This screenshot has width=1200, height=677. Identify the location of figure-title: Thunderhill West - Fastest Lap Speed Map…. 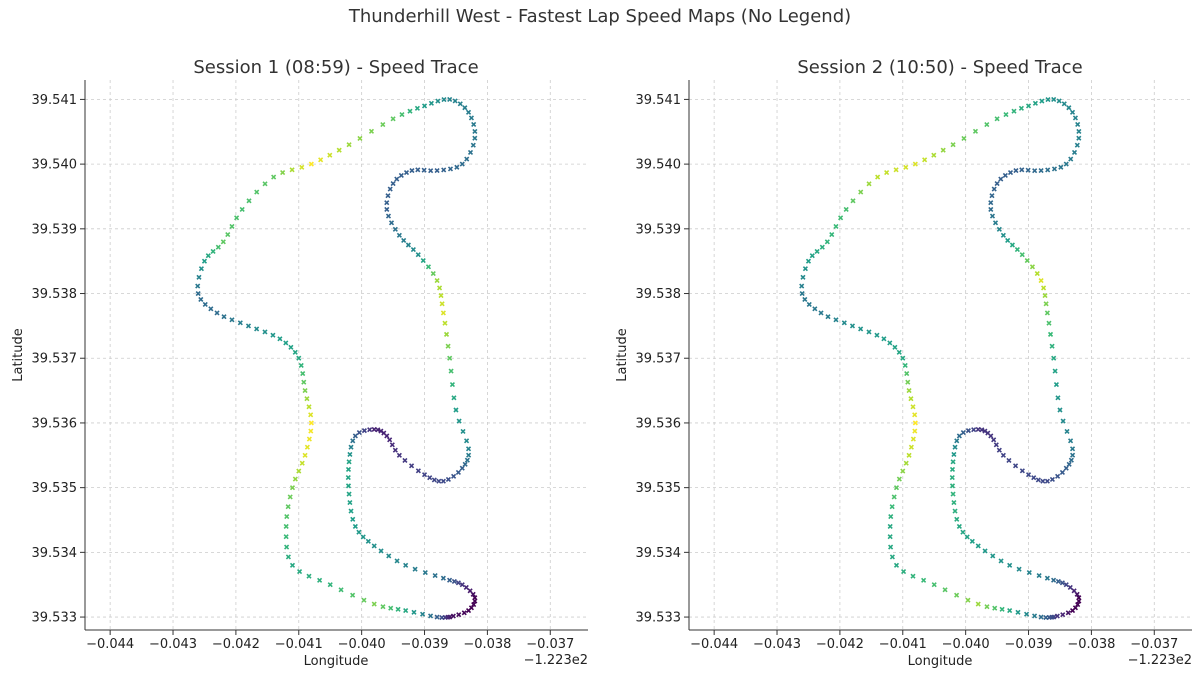
(600, 16).